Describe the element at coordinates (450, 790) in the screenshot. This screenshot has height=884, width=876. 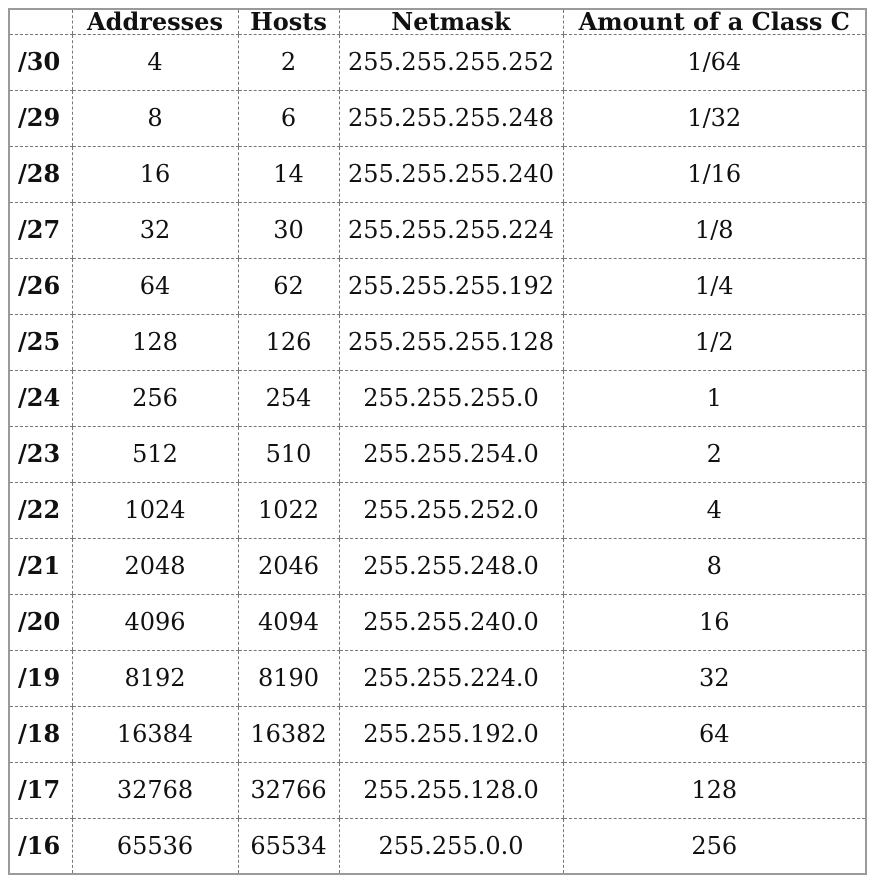
I see `cell-netmask: 255.255.128.0` at that location.